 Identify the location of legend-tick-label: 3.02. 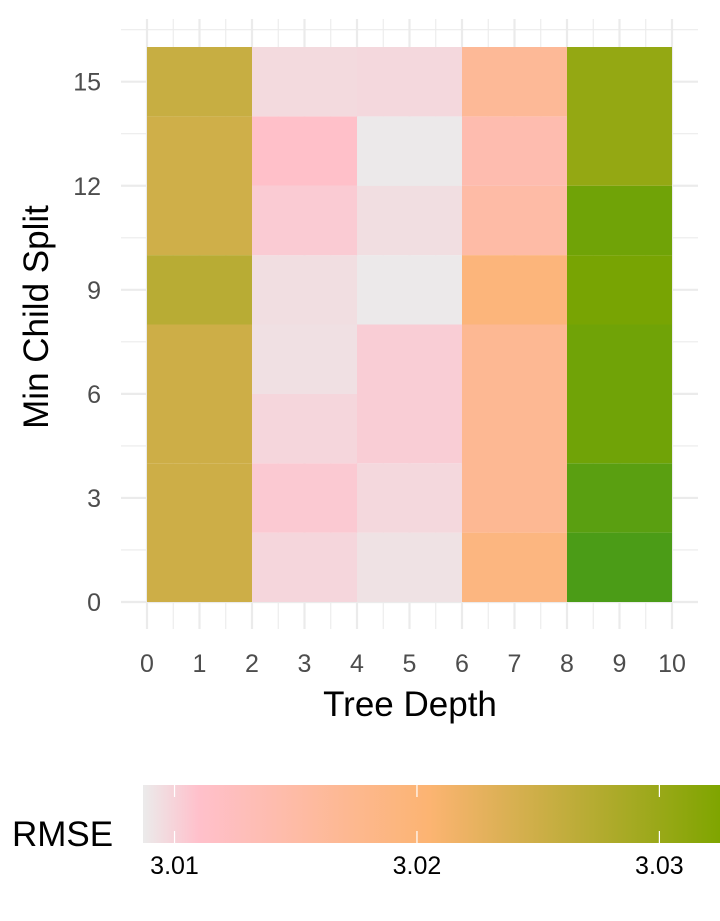
(417, 866).